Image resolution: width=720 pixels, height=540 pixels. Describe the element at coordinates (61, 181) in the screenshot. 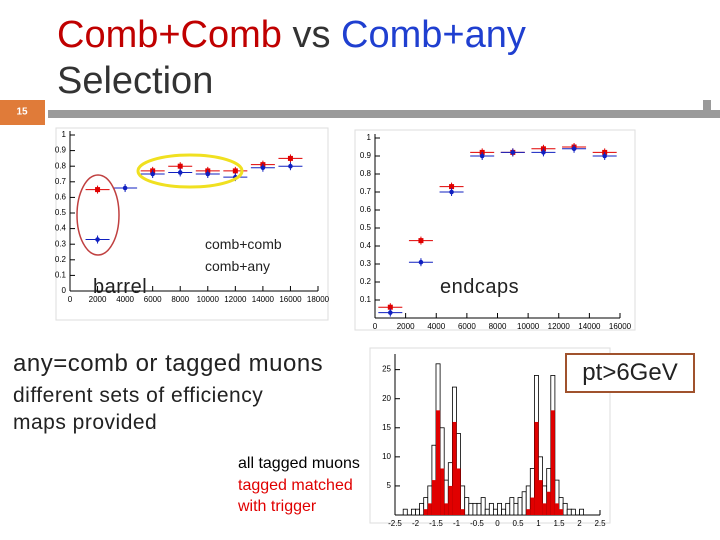

I see `y-tick-label: 0.7` at that location.